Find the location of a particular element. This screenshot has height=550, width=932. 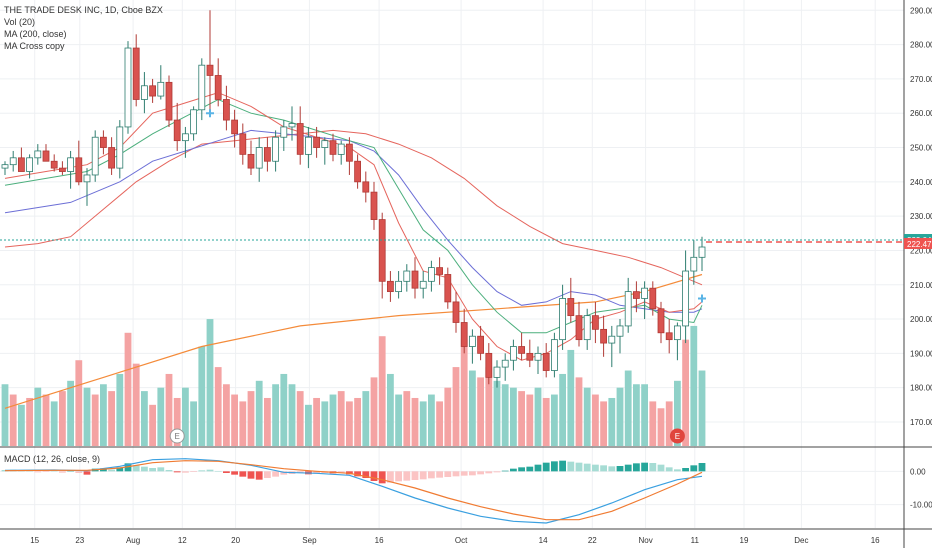

time-tick-label: Aug is located at coordinates (133, 540).